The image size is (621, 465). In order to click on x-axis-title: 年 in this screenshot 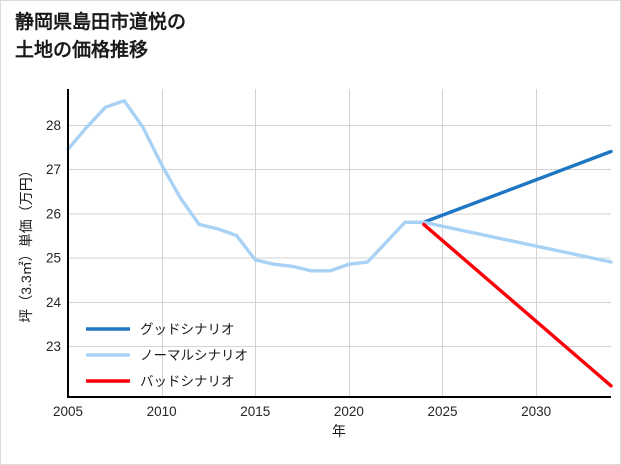, I will do `click(339, 431)`.